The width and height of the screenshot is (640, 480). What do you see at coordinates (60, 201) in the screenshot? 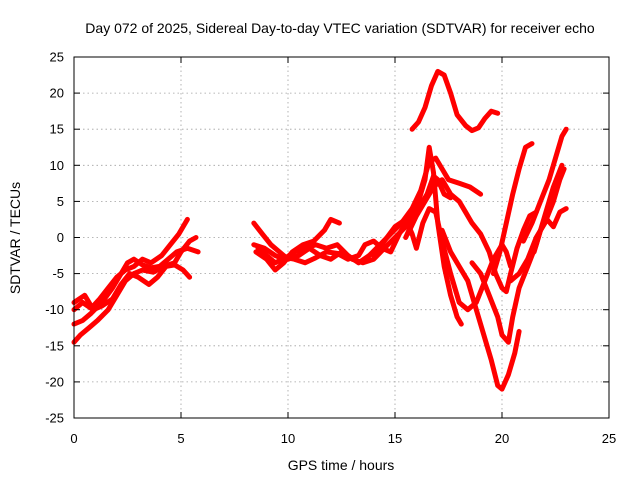
I see `y-tick-label: 5` at bounding box center [60, 201].